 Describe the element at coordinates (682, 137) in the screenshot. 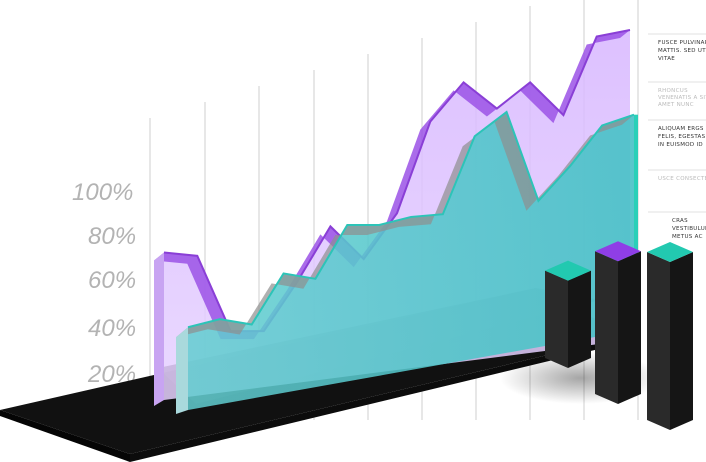

I see `legend-text: ALIQUAM ERGS FELIS, EGESTAS IN EUISMOD ID` at that location.